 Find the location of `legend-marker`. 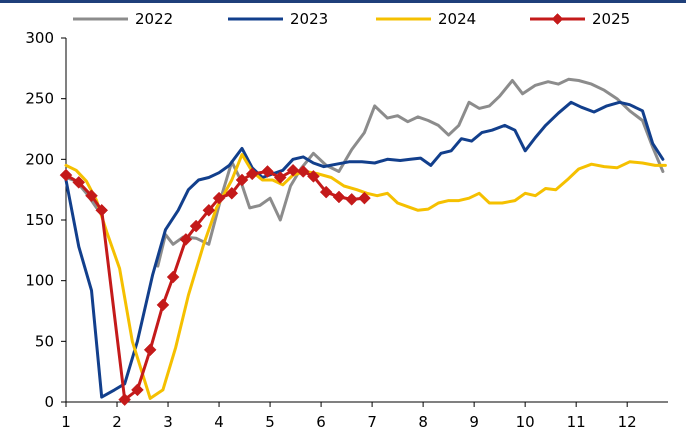

legend-marker is located at coordinates (557, 19).